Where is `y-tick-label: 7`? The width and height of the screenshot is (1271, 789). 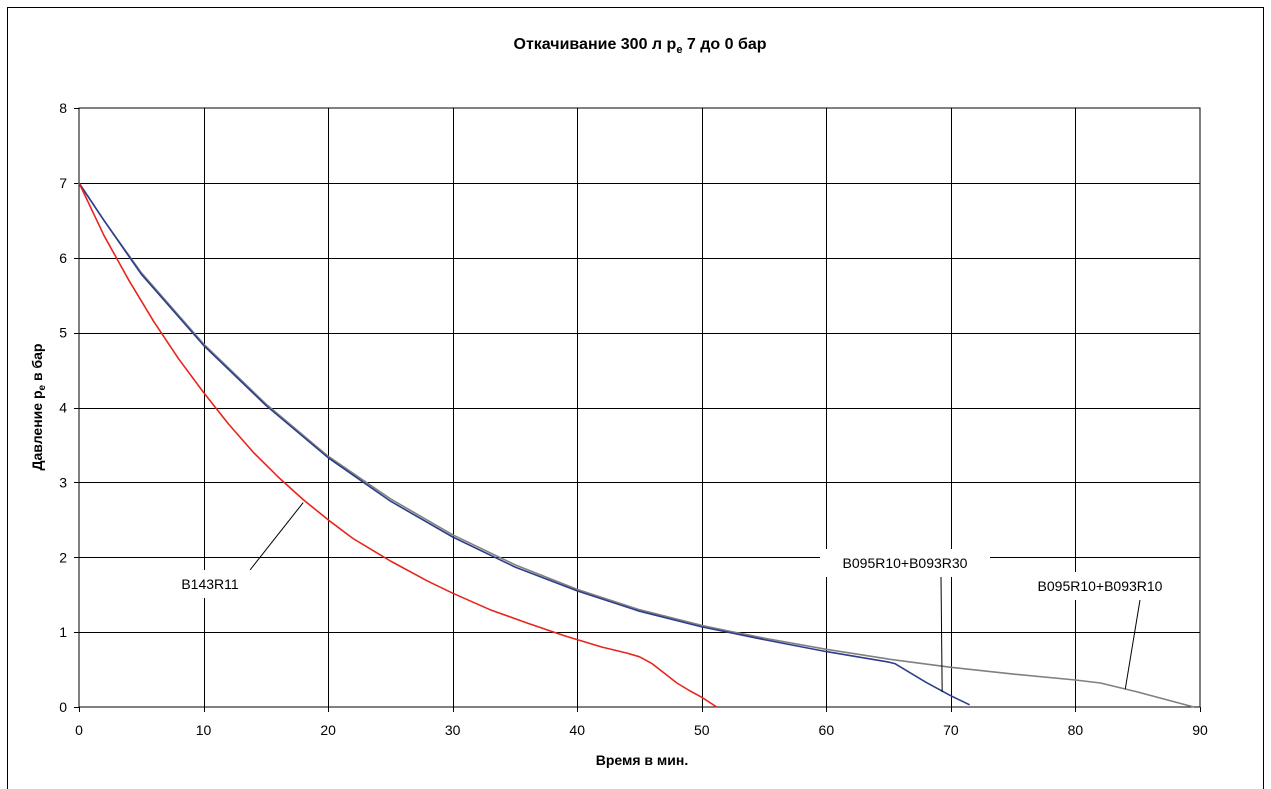 y-tick-label: 7 is located at coordinates (63, 183).